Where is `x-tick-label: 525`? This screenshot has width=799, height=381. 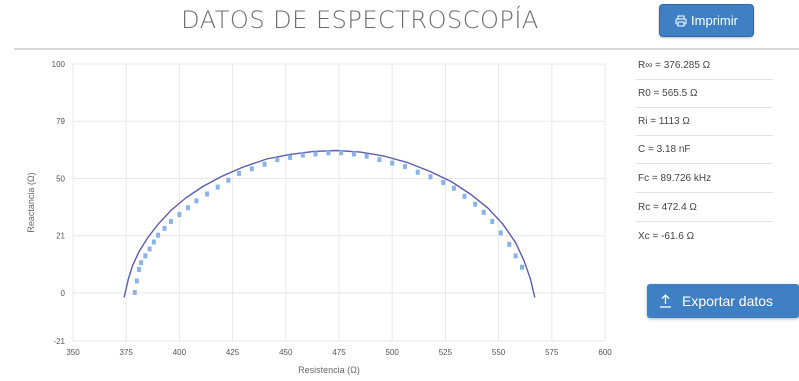
x-tick-label: 525 is located at coordinates (446, 352).